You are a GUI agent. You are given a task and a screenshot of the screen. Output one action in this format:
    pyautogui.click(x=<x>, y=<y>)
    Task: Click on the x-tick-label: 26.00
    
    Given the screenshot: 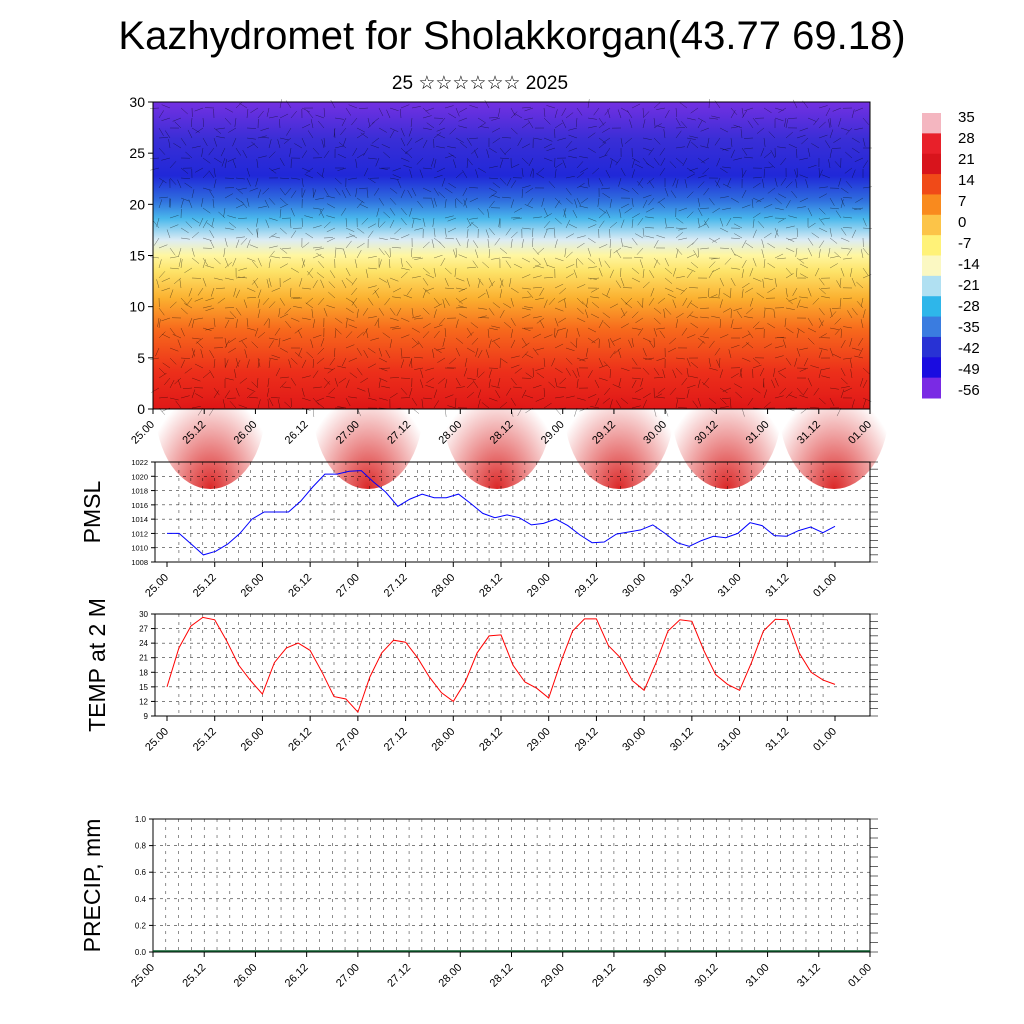 What is the action you would take?
    pyautogui.click(x=253, y=740)
    